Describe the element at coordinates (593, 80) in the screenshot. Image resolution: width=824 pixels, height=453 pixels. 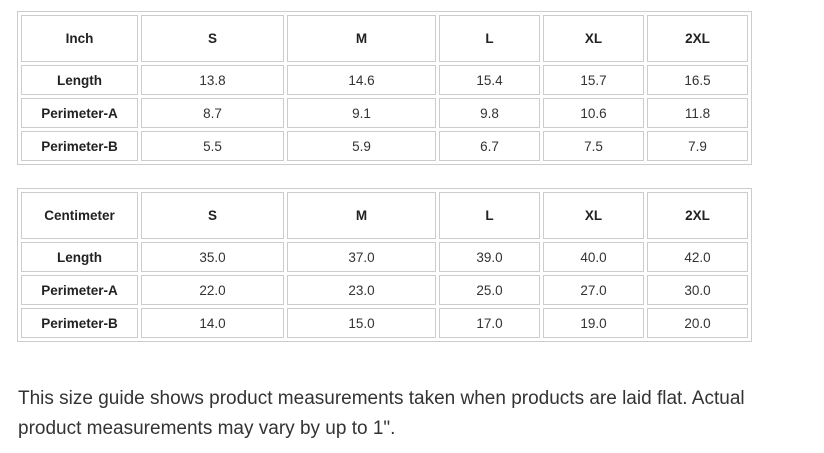
I see `table-cell: 15.7` at that location.